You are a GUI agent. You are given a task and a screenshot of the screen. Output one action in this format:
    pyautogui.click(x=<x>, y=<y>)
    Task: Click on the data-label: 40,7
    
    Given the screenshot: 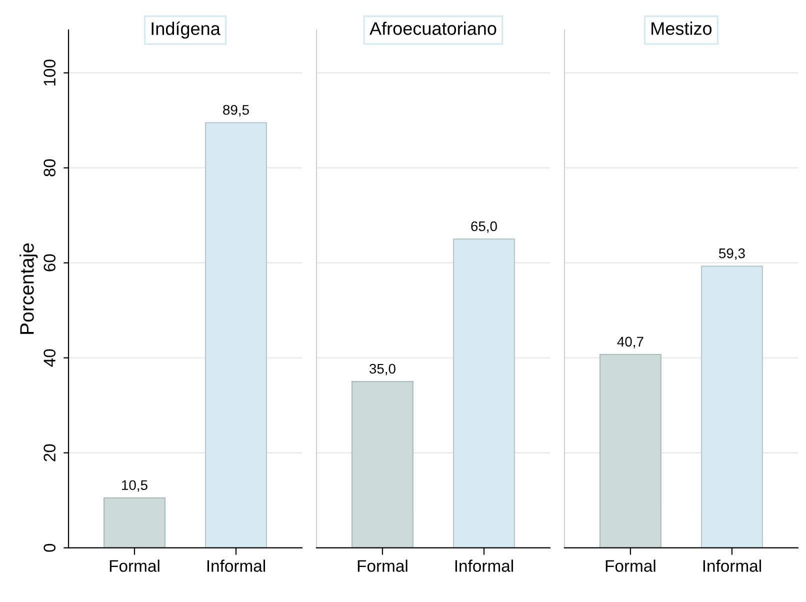 What is the action you would take?
    pyautogui.click(x=630, y=342)
    